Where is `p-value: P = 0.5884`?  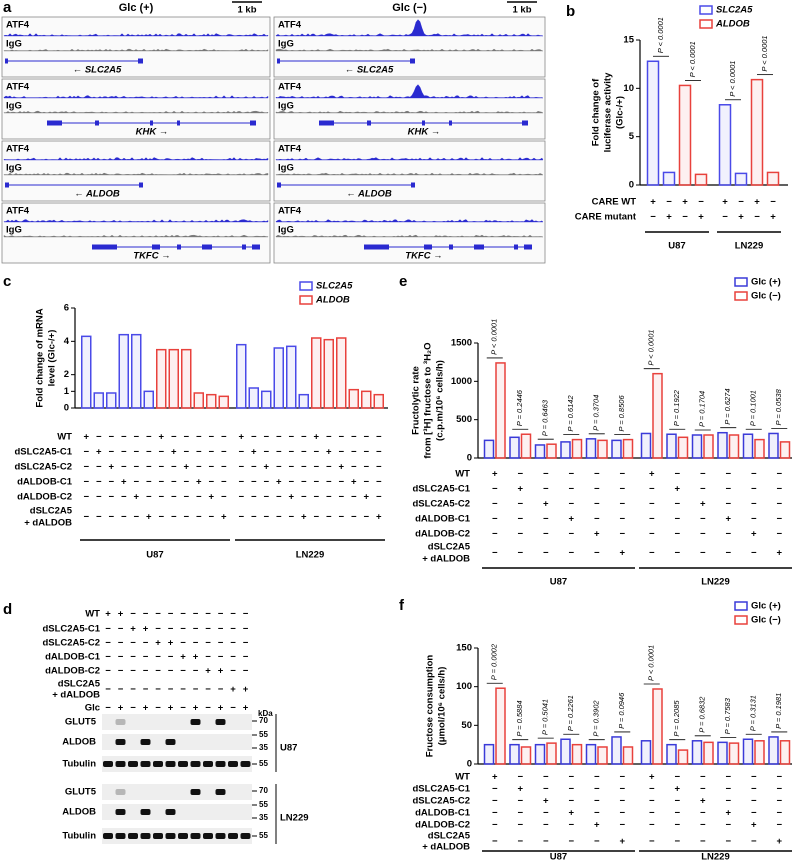
p-value: P = 0.5884 is located at coordinates (519, 718).